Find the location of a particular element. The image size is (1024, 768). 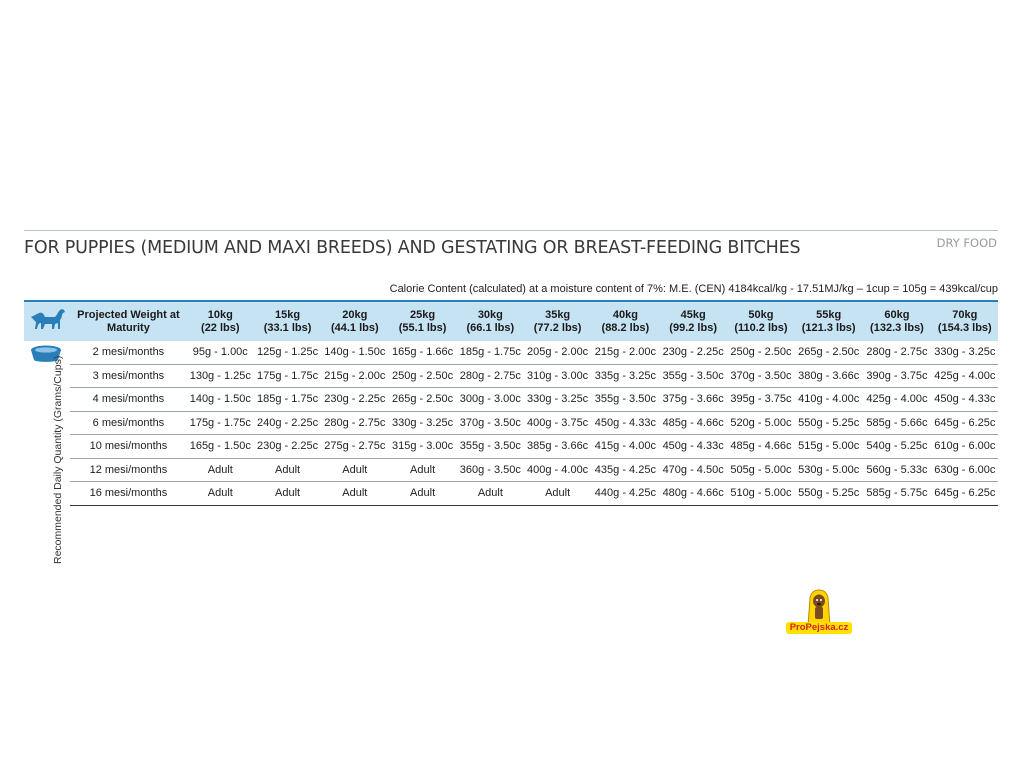

quantity-cell: 95g - 1.00c is located at coordinates (220, 353).